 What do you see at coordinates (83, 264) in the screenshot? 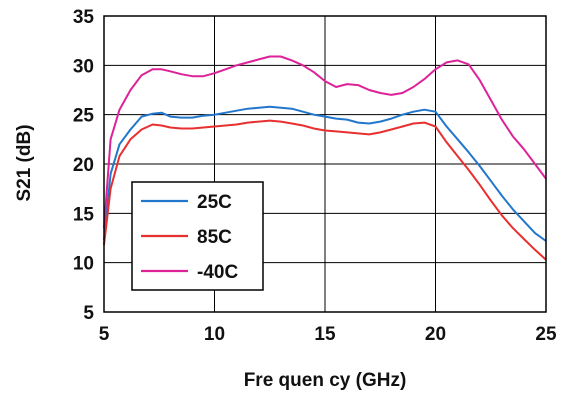
I see `y-tick-label: 10` at bounding box center [83, 264].